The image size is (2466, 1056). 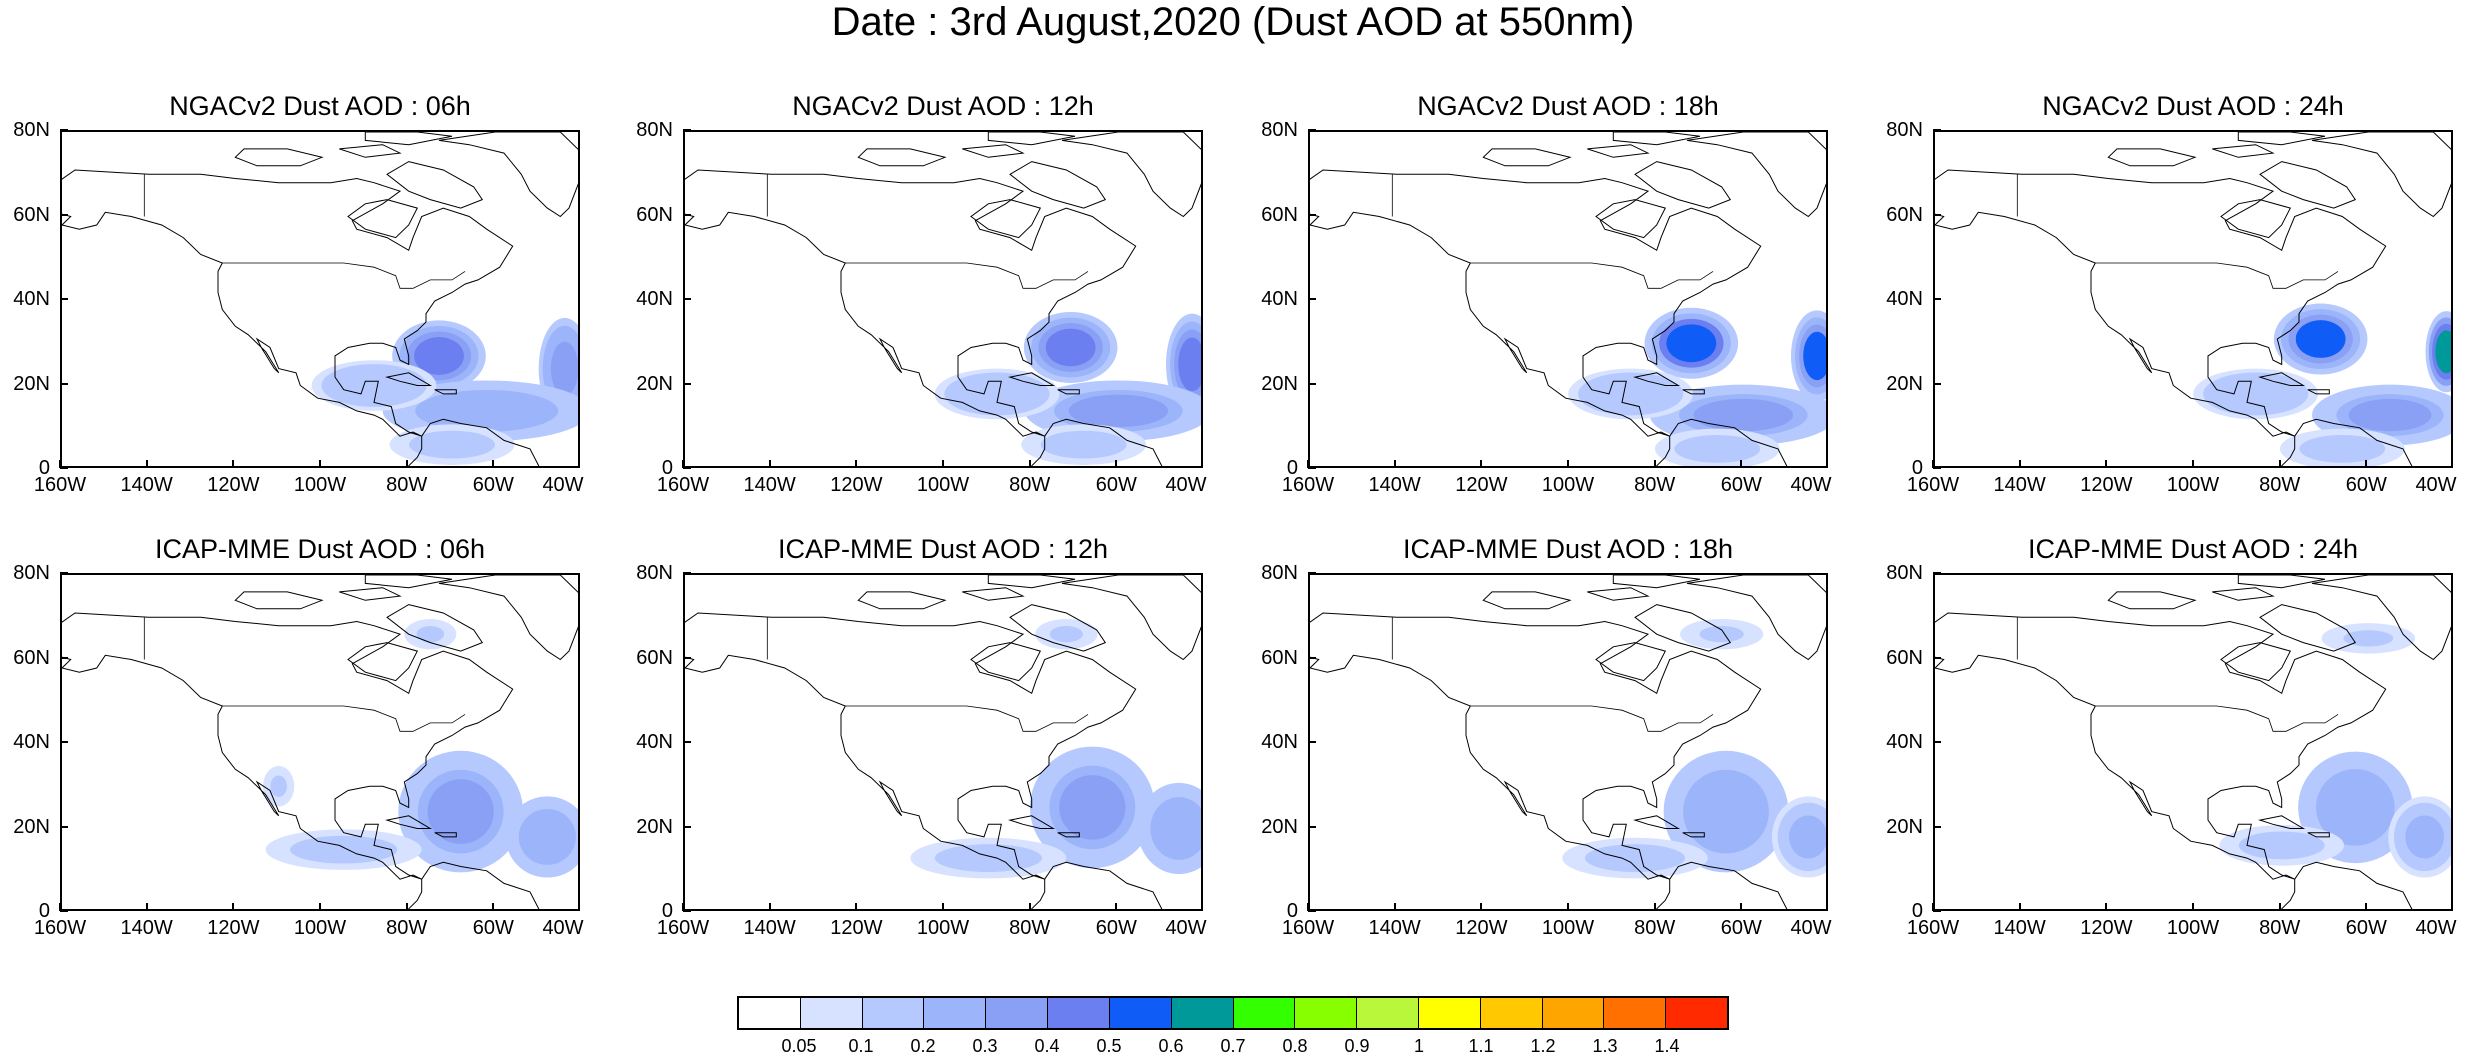 What do you see at coordinates (923, 1046) in the screenshot?
I see `colorbar-tick-label: 0.2` at bounding box center [923, 1046].